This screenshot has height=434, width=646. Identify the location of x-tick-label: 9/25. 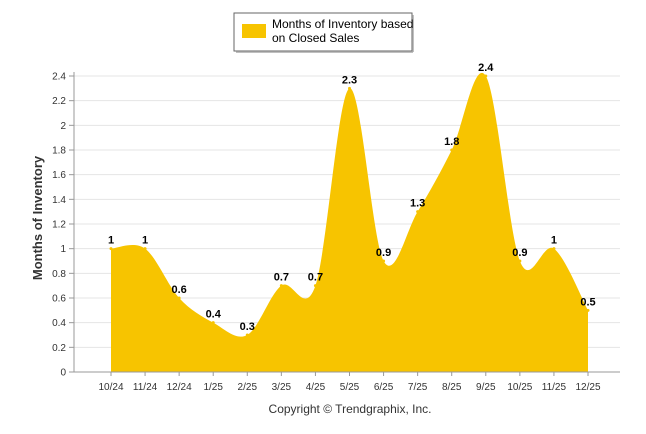
(486, 387).